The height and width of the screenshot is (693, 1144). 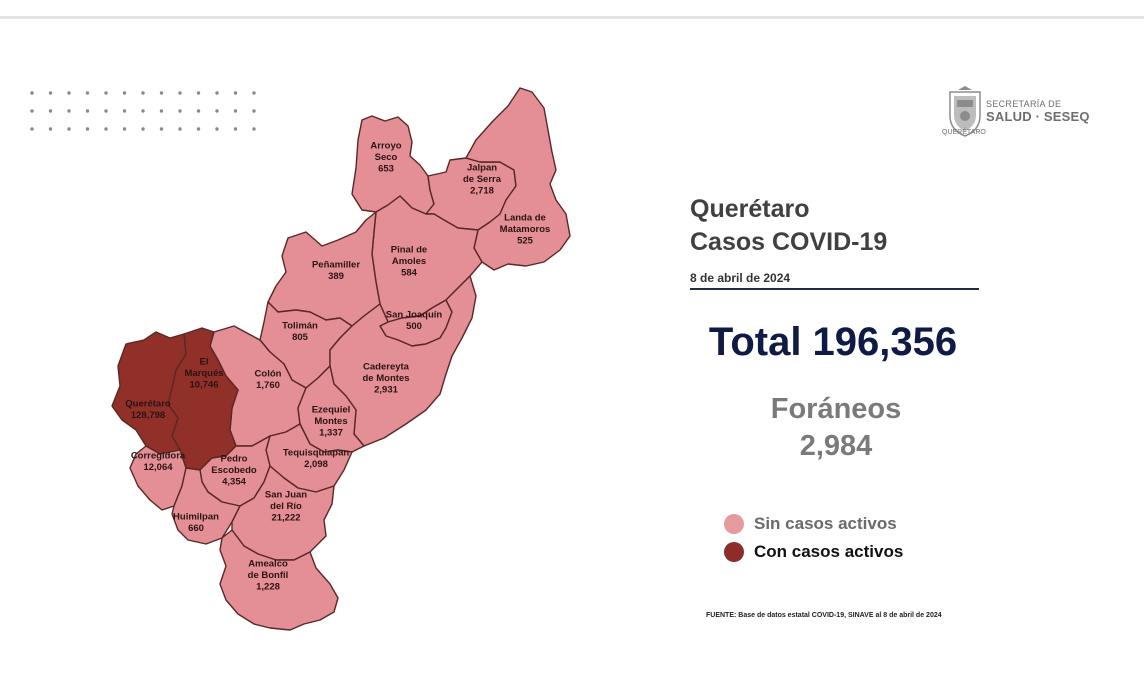 I want to click on label-huimilpan-line-0: Huimilpan, so click(x=196, y=516).